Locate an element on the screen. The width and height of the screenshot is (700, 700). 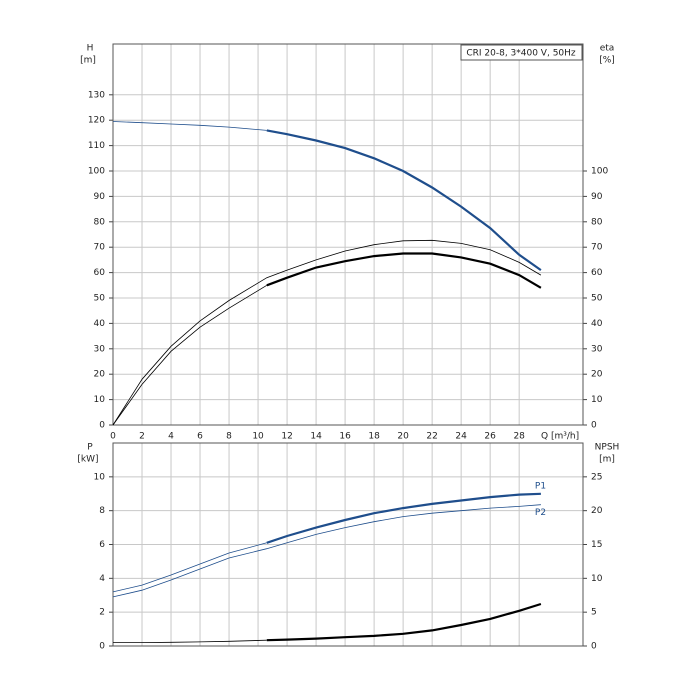
y-axis-label: H is located at coordinates (90, 49).